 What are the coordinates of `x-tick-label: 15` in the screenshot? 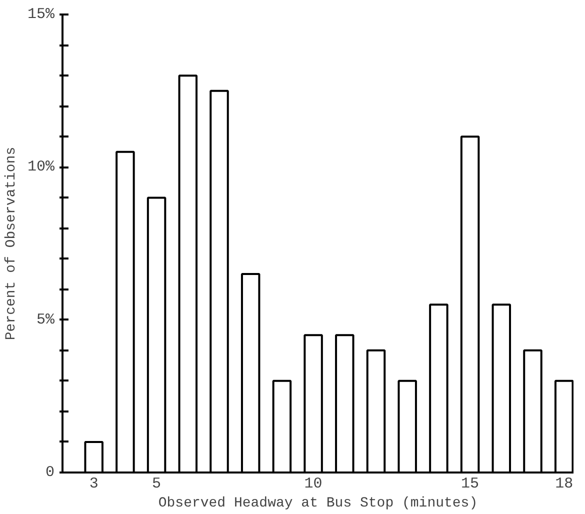 It's located at (470, 484).